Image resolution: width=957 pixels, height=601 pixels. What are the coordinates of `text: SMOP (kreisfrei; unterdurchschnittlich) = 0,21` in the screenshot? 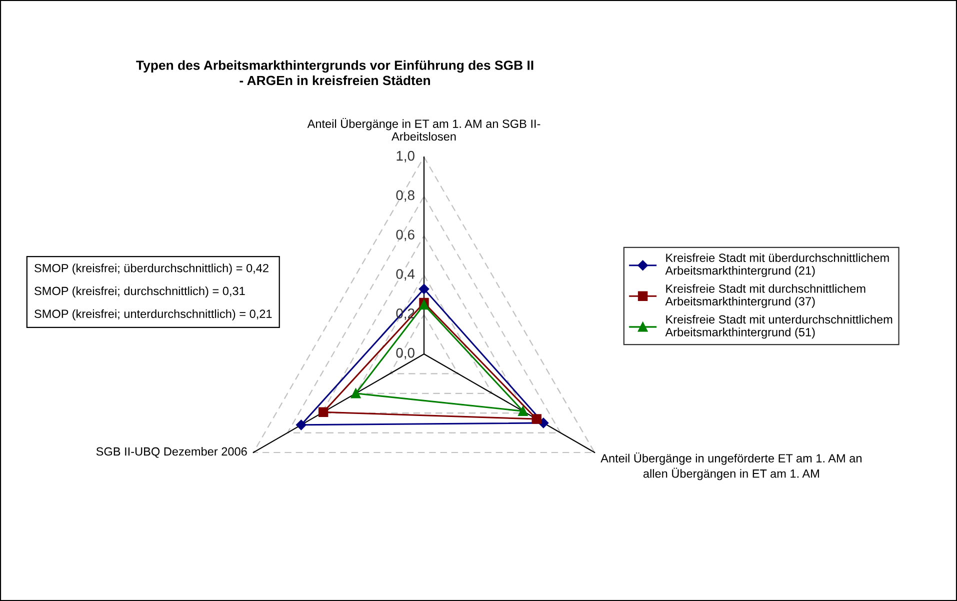 It's located at (153, 314).